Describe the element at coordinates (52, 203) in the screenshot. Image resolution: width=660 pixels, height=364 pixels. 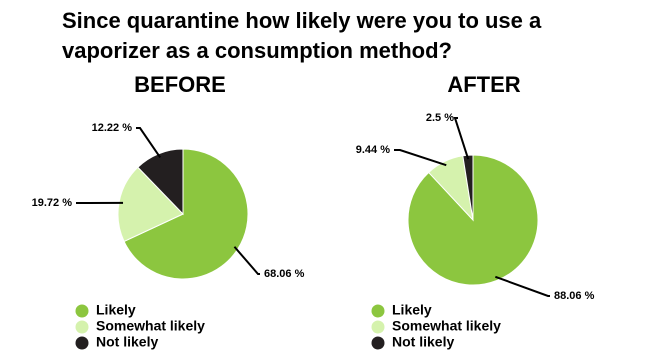
I see `data-label: 19.72 %` at that location.